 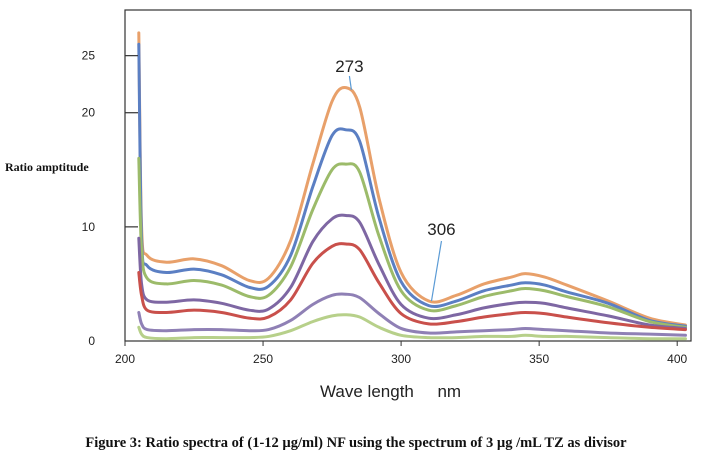 I want to click on y-axis-label: Ratio amptitude, so click(x=47, y=167).